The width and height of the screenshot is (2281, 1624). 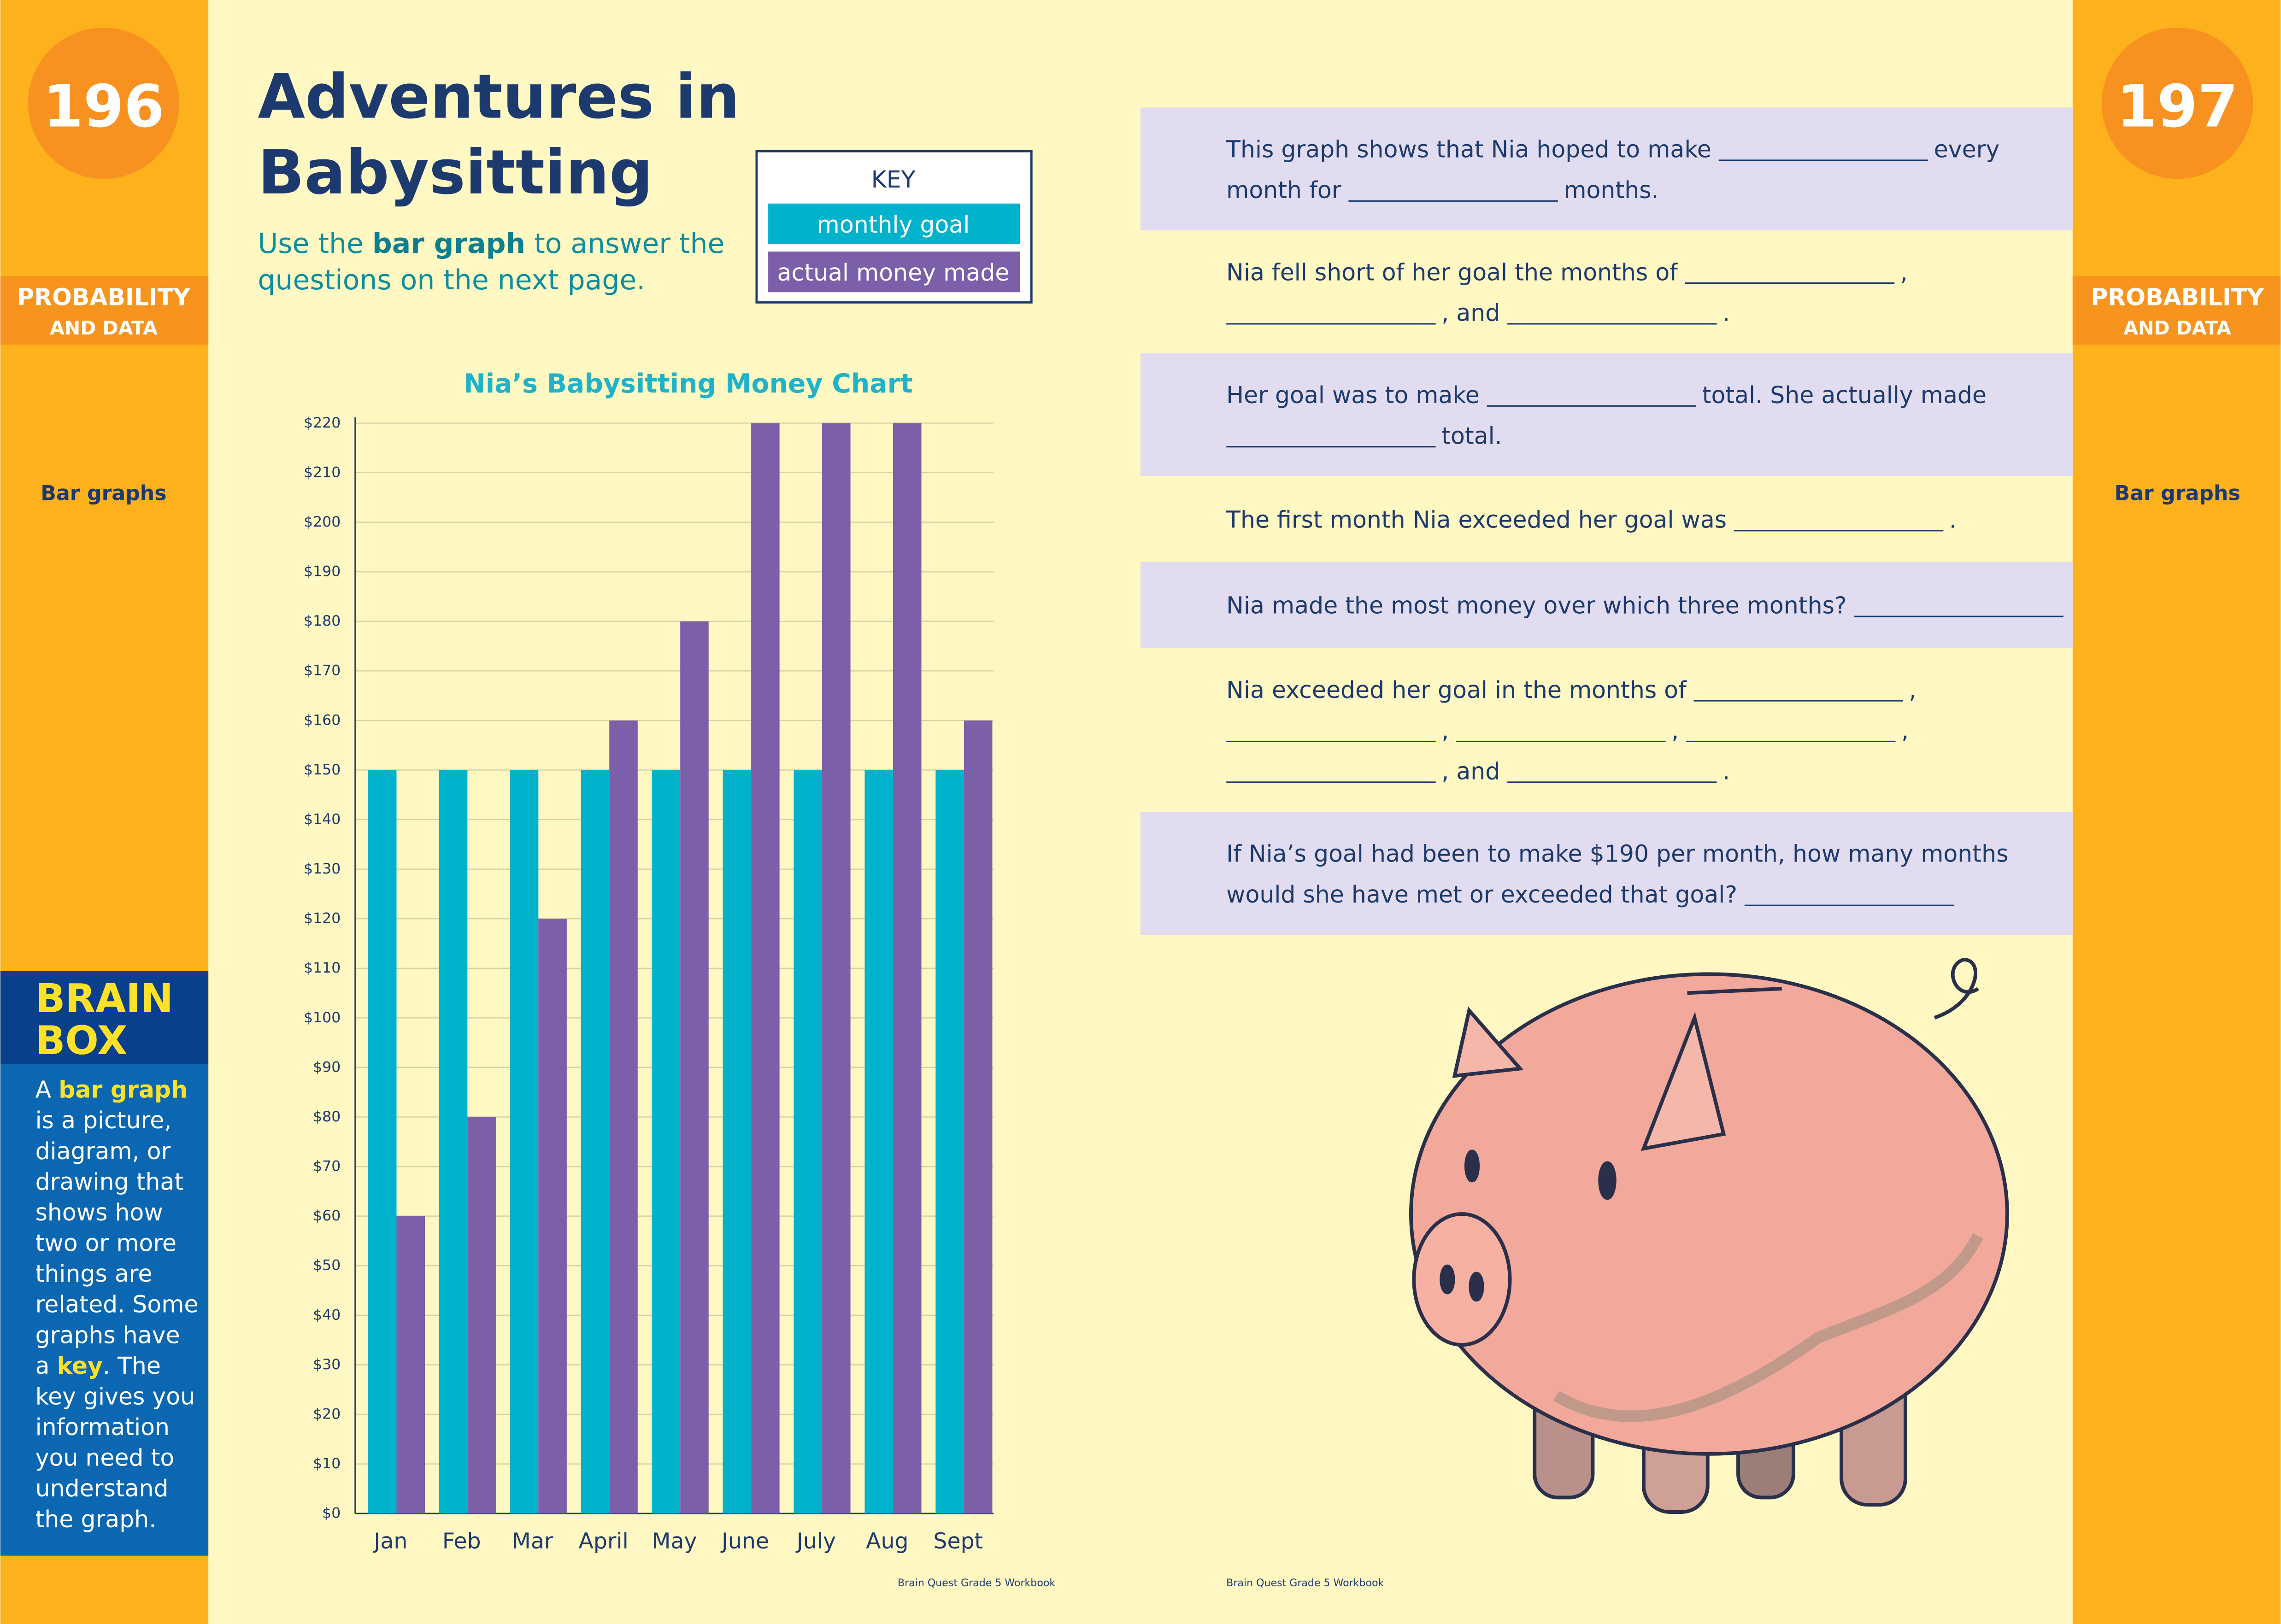 What do you see at coordinates (390, 1541) in the screenshot?
I see `x-tick-label: Jan` at bounding box center [390, 1541].